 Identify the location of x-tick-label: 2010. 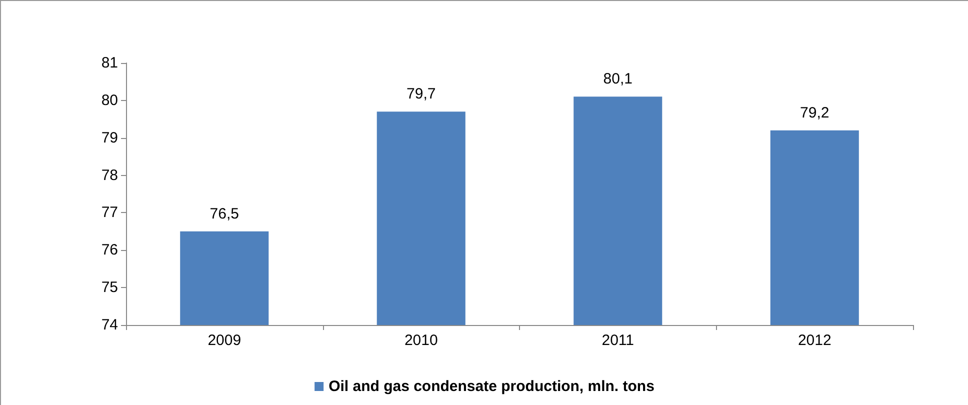
(421, 340).